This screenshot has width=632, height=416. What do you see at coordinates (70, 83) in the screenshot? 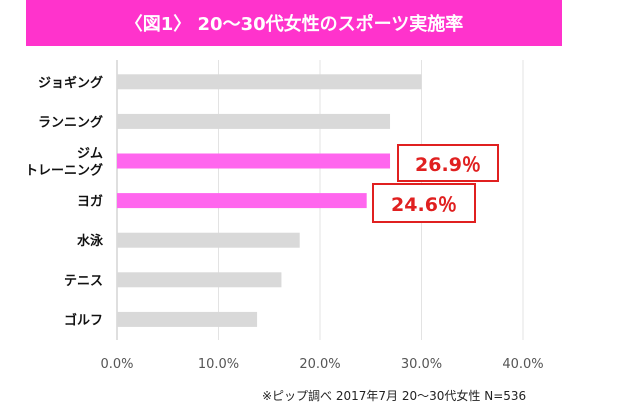
I see `category-label-0: ジョギング` at bounding box center [70, 83].